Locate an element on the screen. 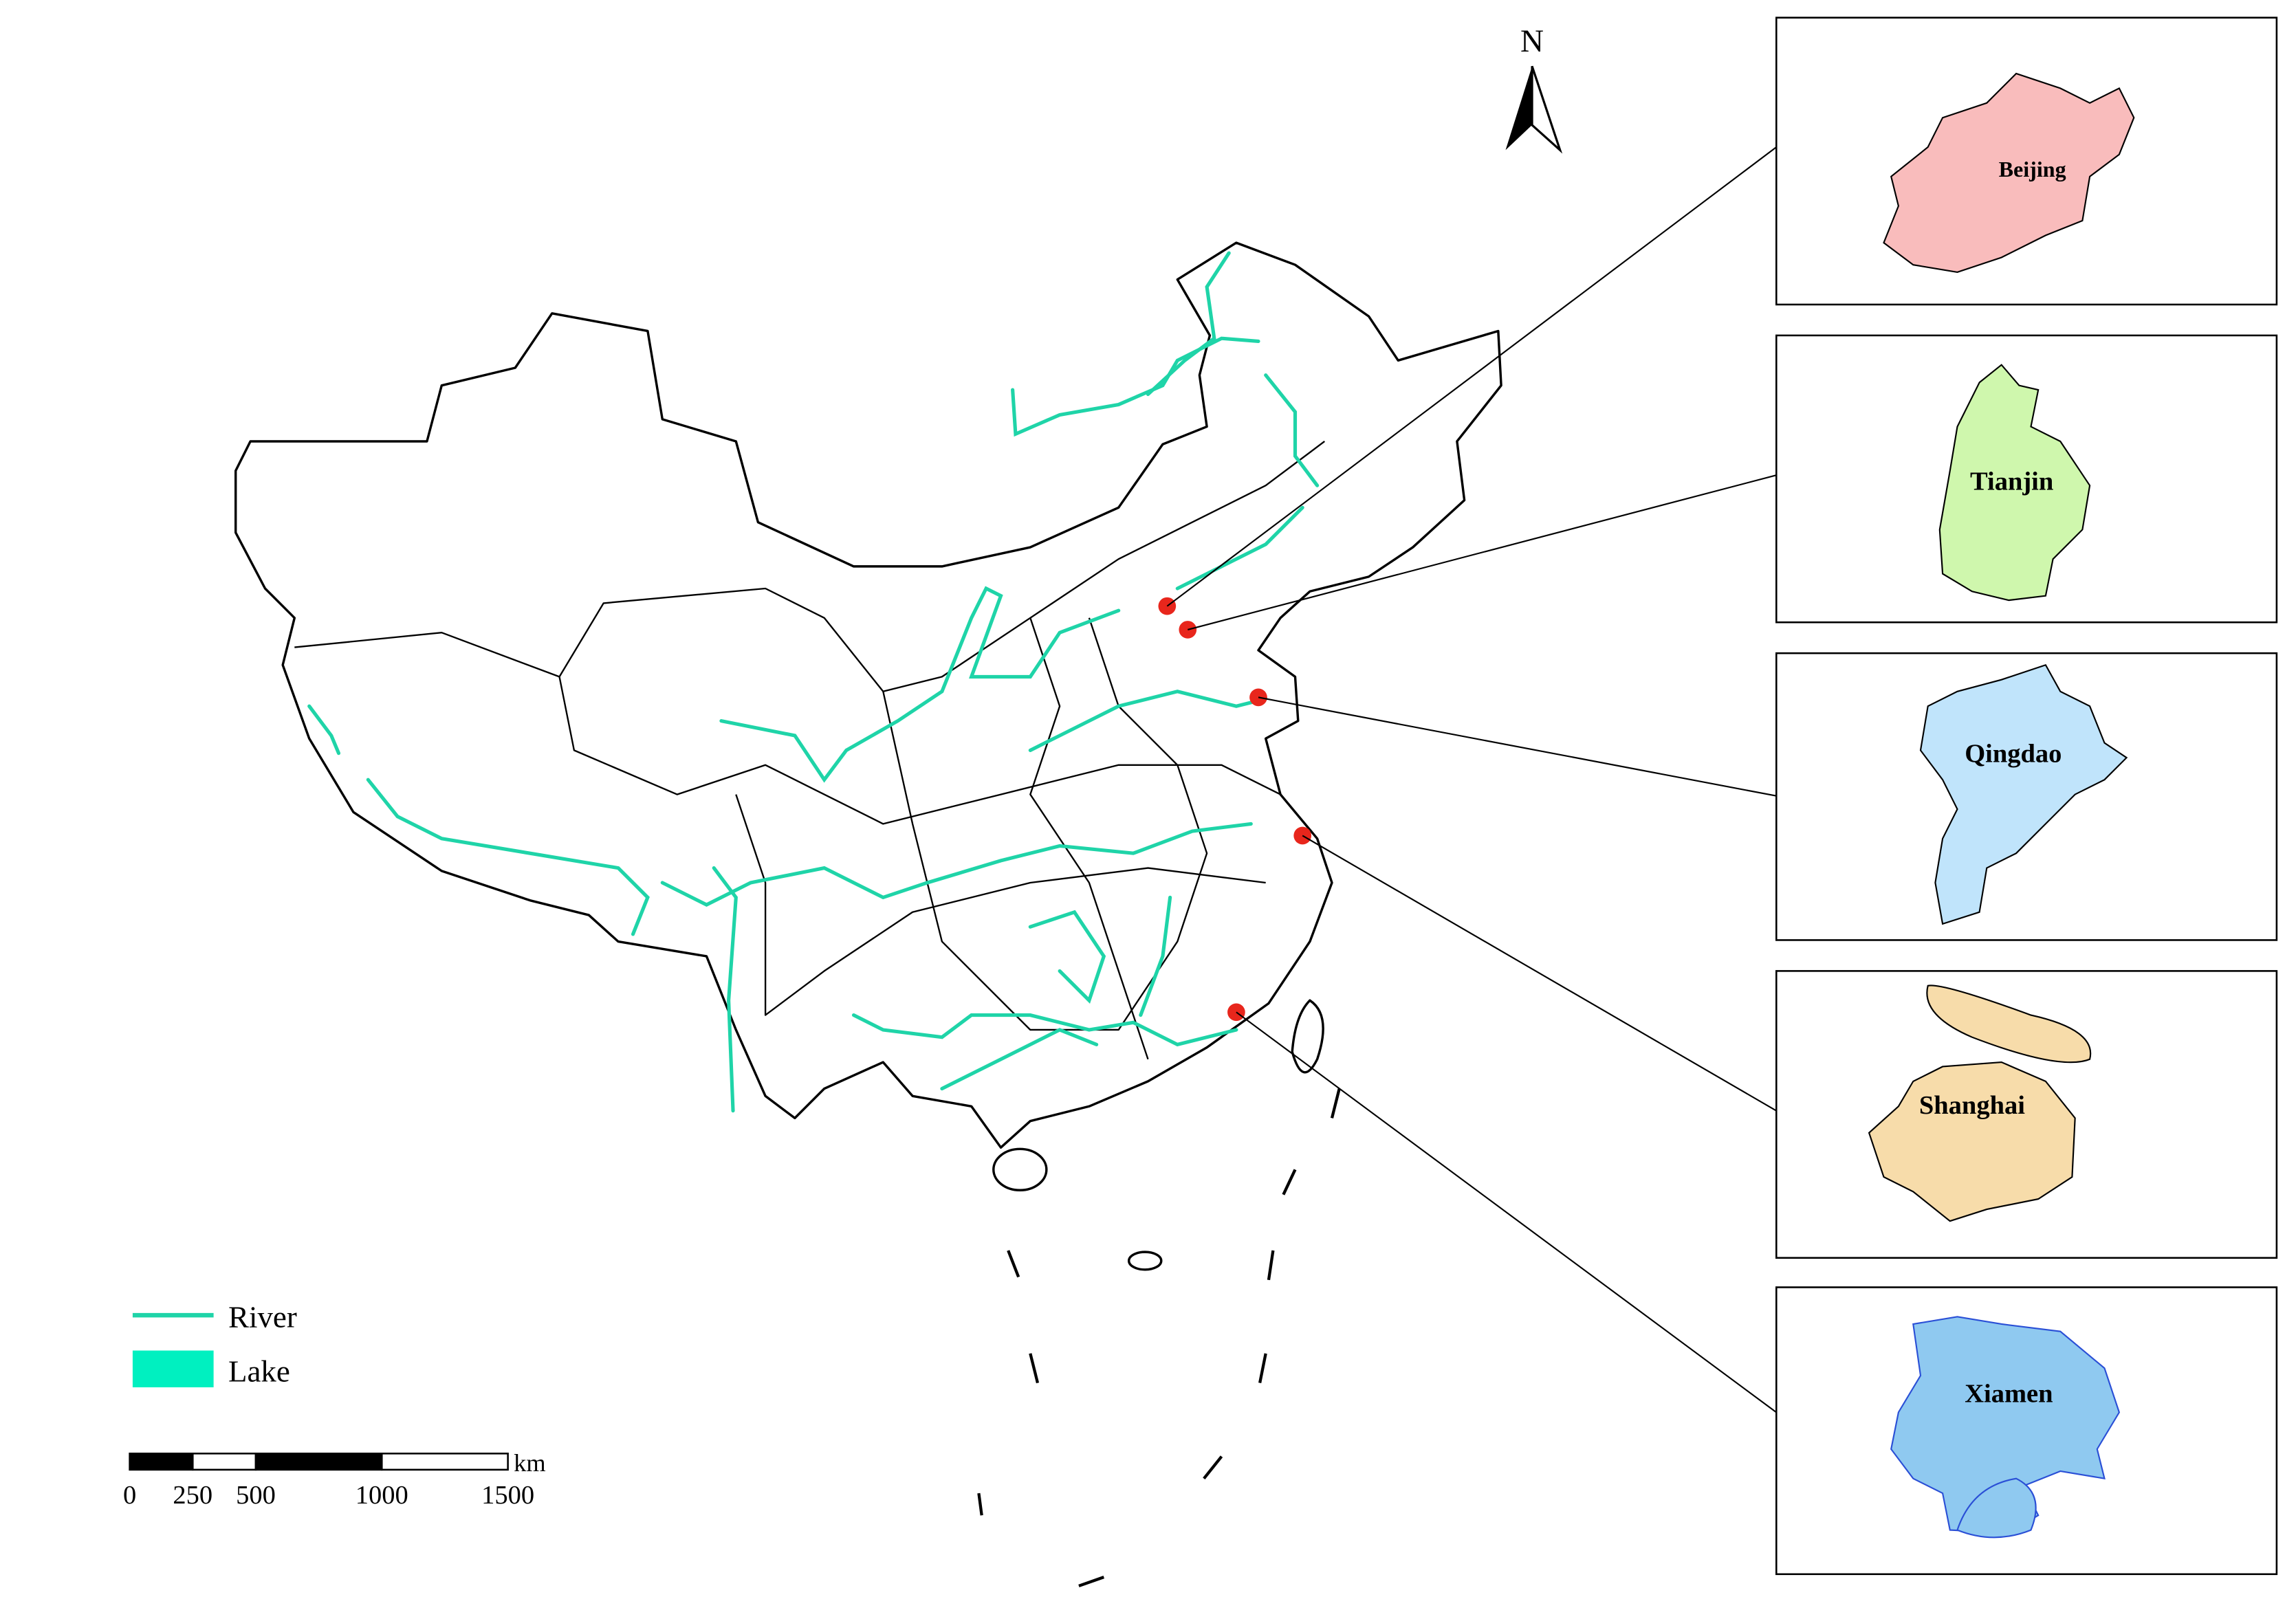 The image size is (2296, 1608). legend-swatch-lake is located at coordinates (173, 1369).